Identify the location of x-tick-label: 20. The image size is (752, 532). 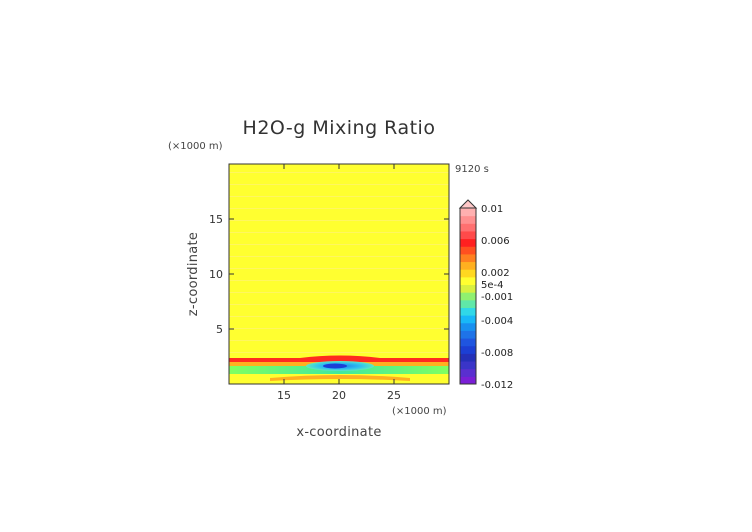
(339, 395).